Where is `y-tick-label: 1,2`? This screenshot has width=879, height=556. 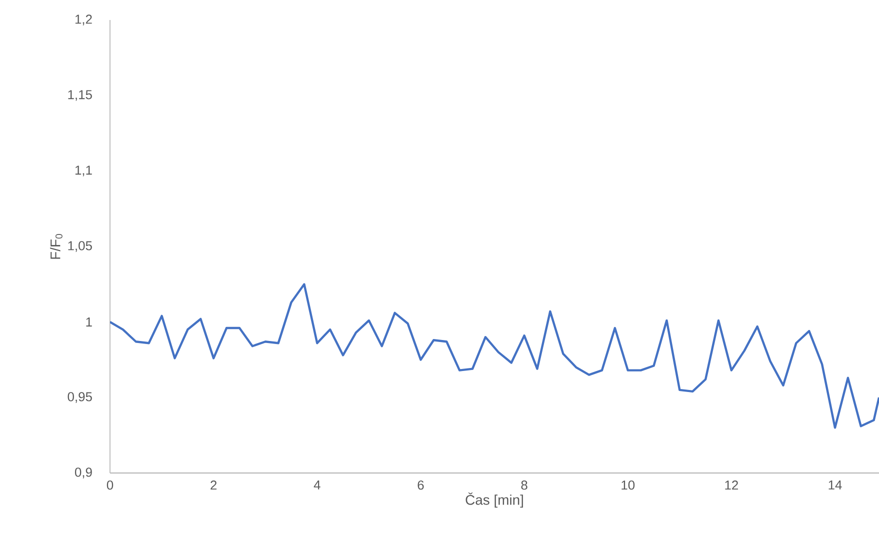 y-tick-label: 1,2 is located at coordinates (83, 20).